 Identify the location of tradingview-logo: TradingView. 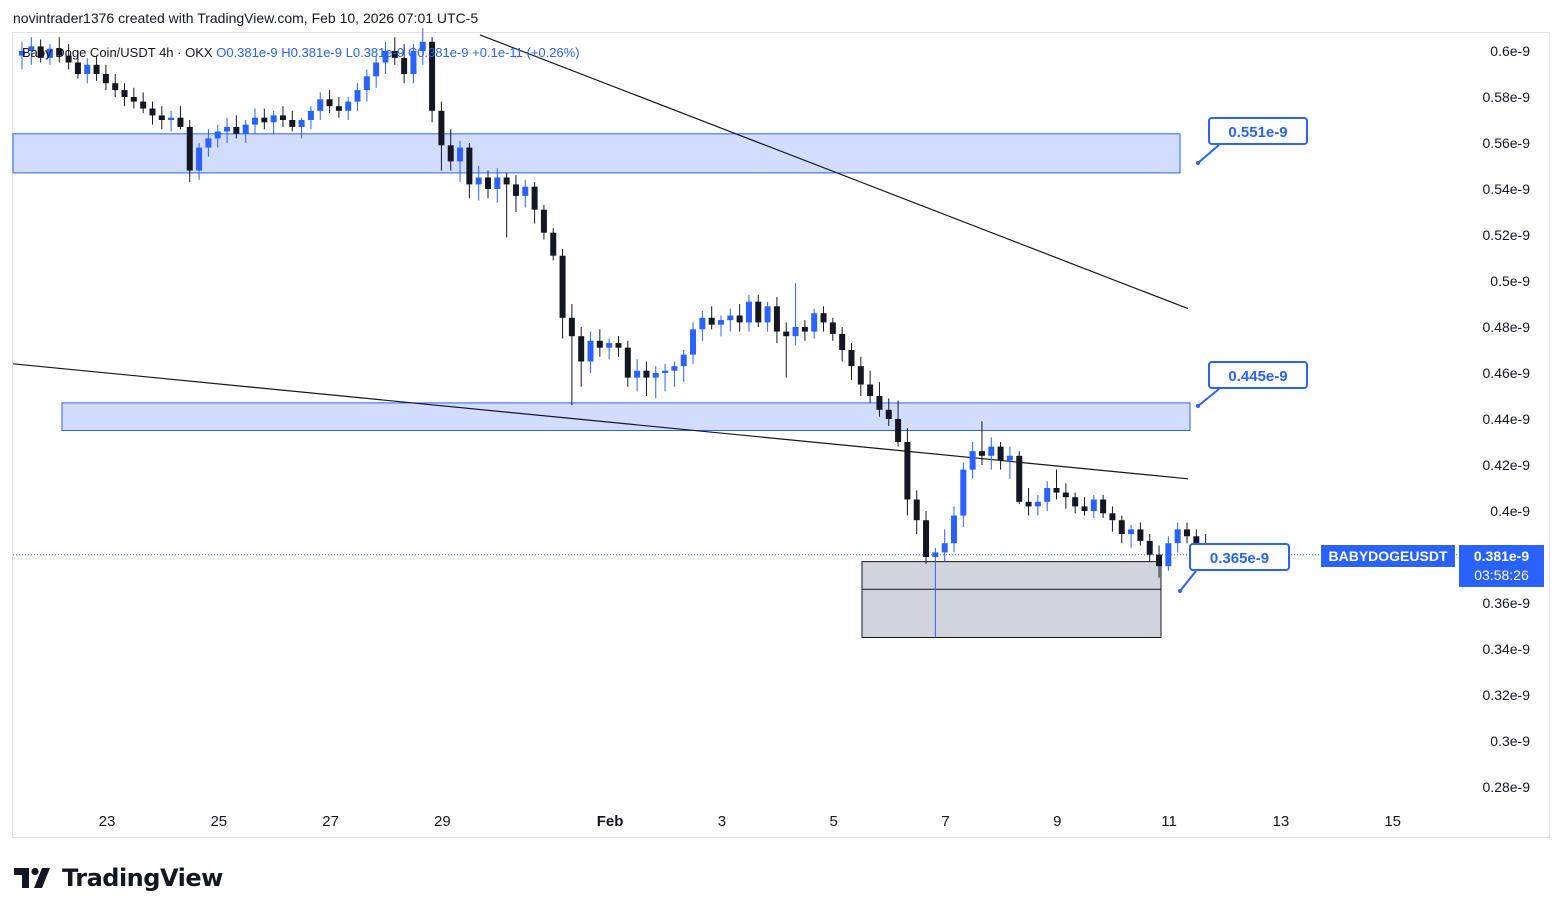
(118, 878).